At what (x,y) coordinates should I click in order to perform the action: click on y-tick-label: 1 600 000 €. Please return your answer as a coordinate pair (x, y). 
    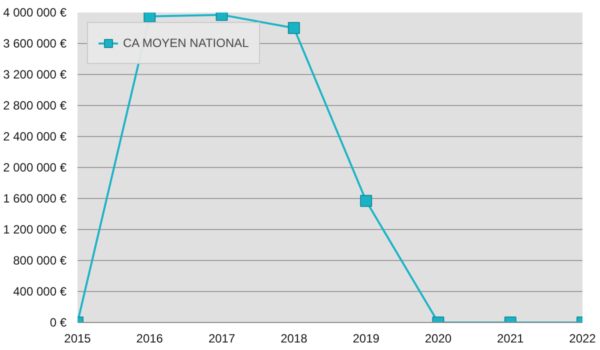
    Looking at the image, I should click on (35, 199).